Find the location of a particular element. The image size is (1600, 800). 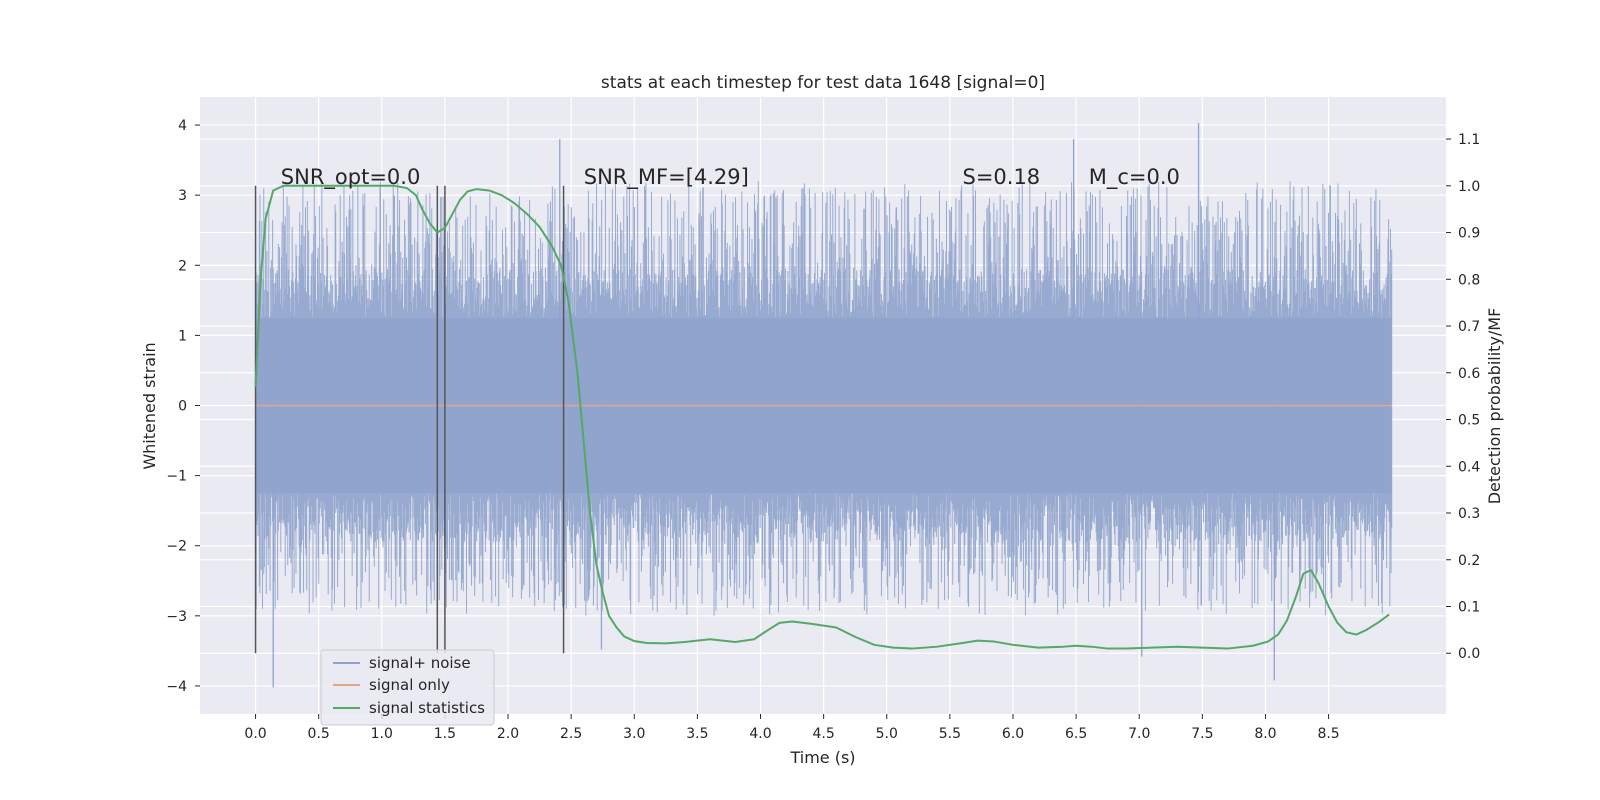

x-tick-label: 8.0 is located at coordinates (1265, 734).